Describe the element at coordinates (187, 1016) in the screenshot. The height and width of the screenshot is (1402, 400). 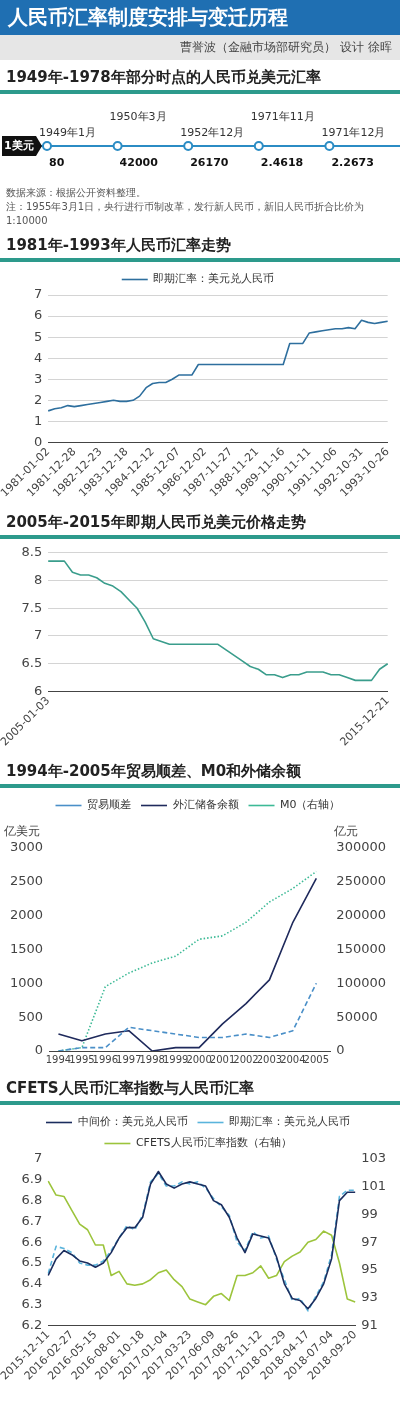
I see `line-series` at that location.